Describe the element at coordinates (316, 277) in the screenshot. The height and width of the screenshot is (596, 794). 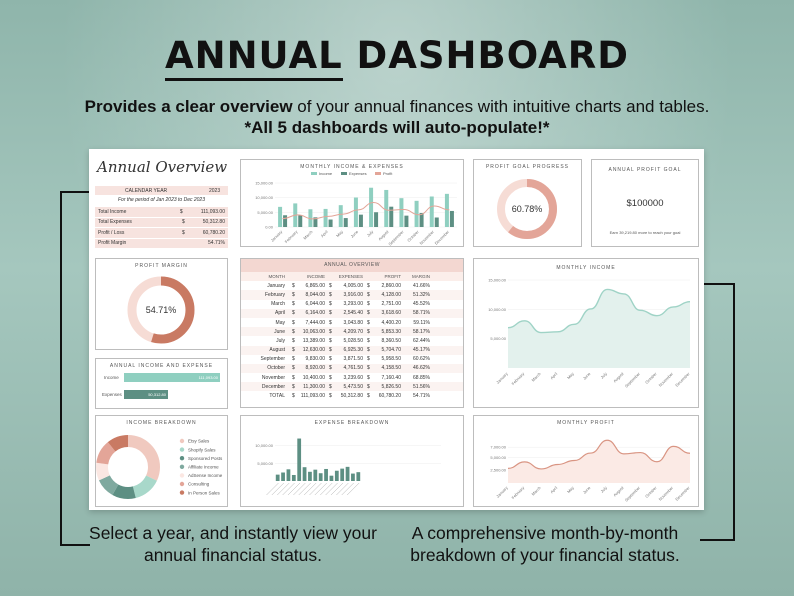
I see `table-header-cell: INCOME` at that location.